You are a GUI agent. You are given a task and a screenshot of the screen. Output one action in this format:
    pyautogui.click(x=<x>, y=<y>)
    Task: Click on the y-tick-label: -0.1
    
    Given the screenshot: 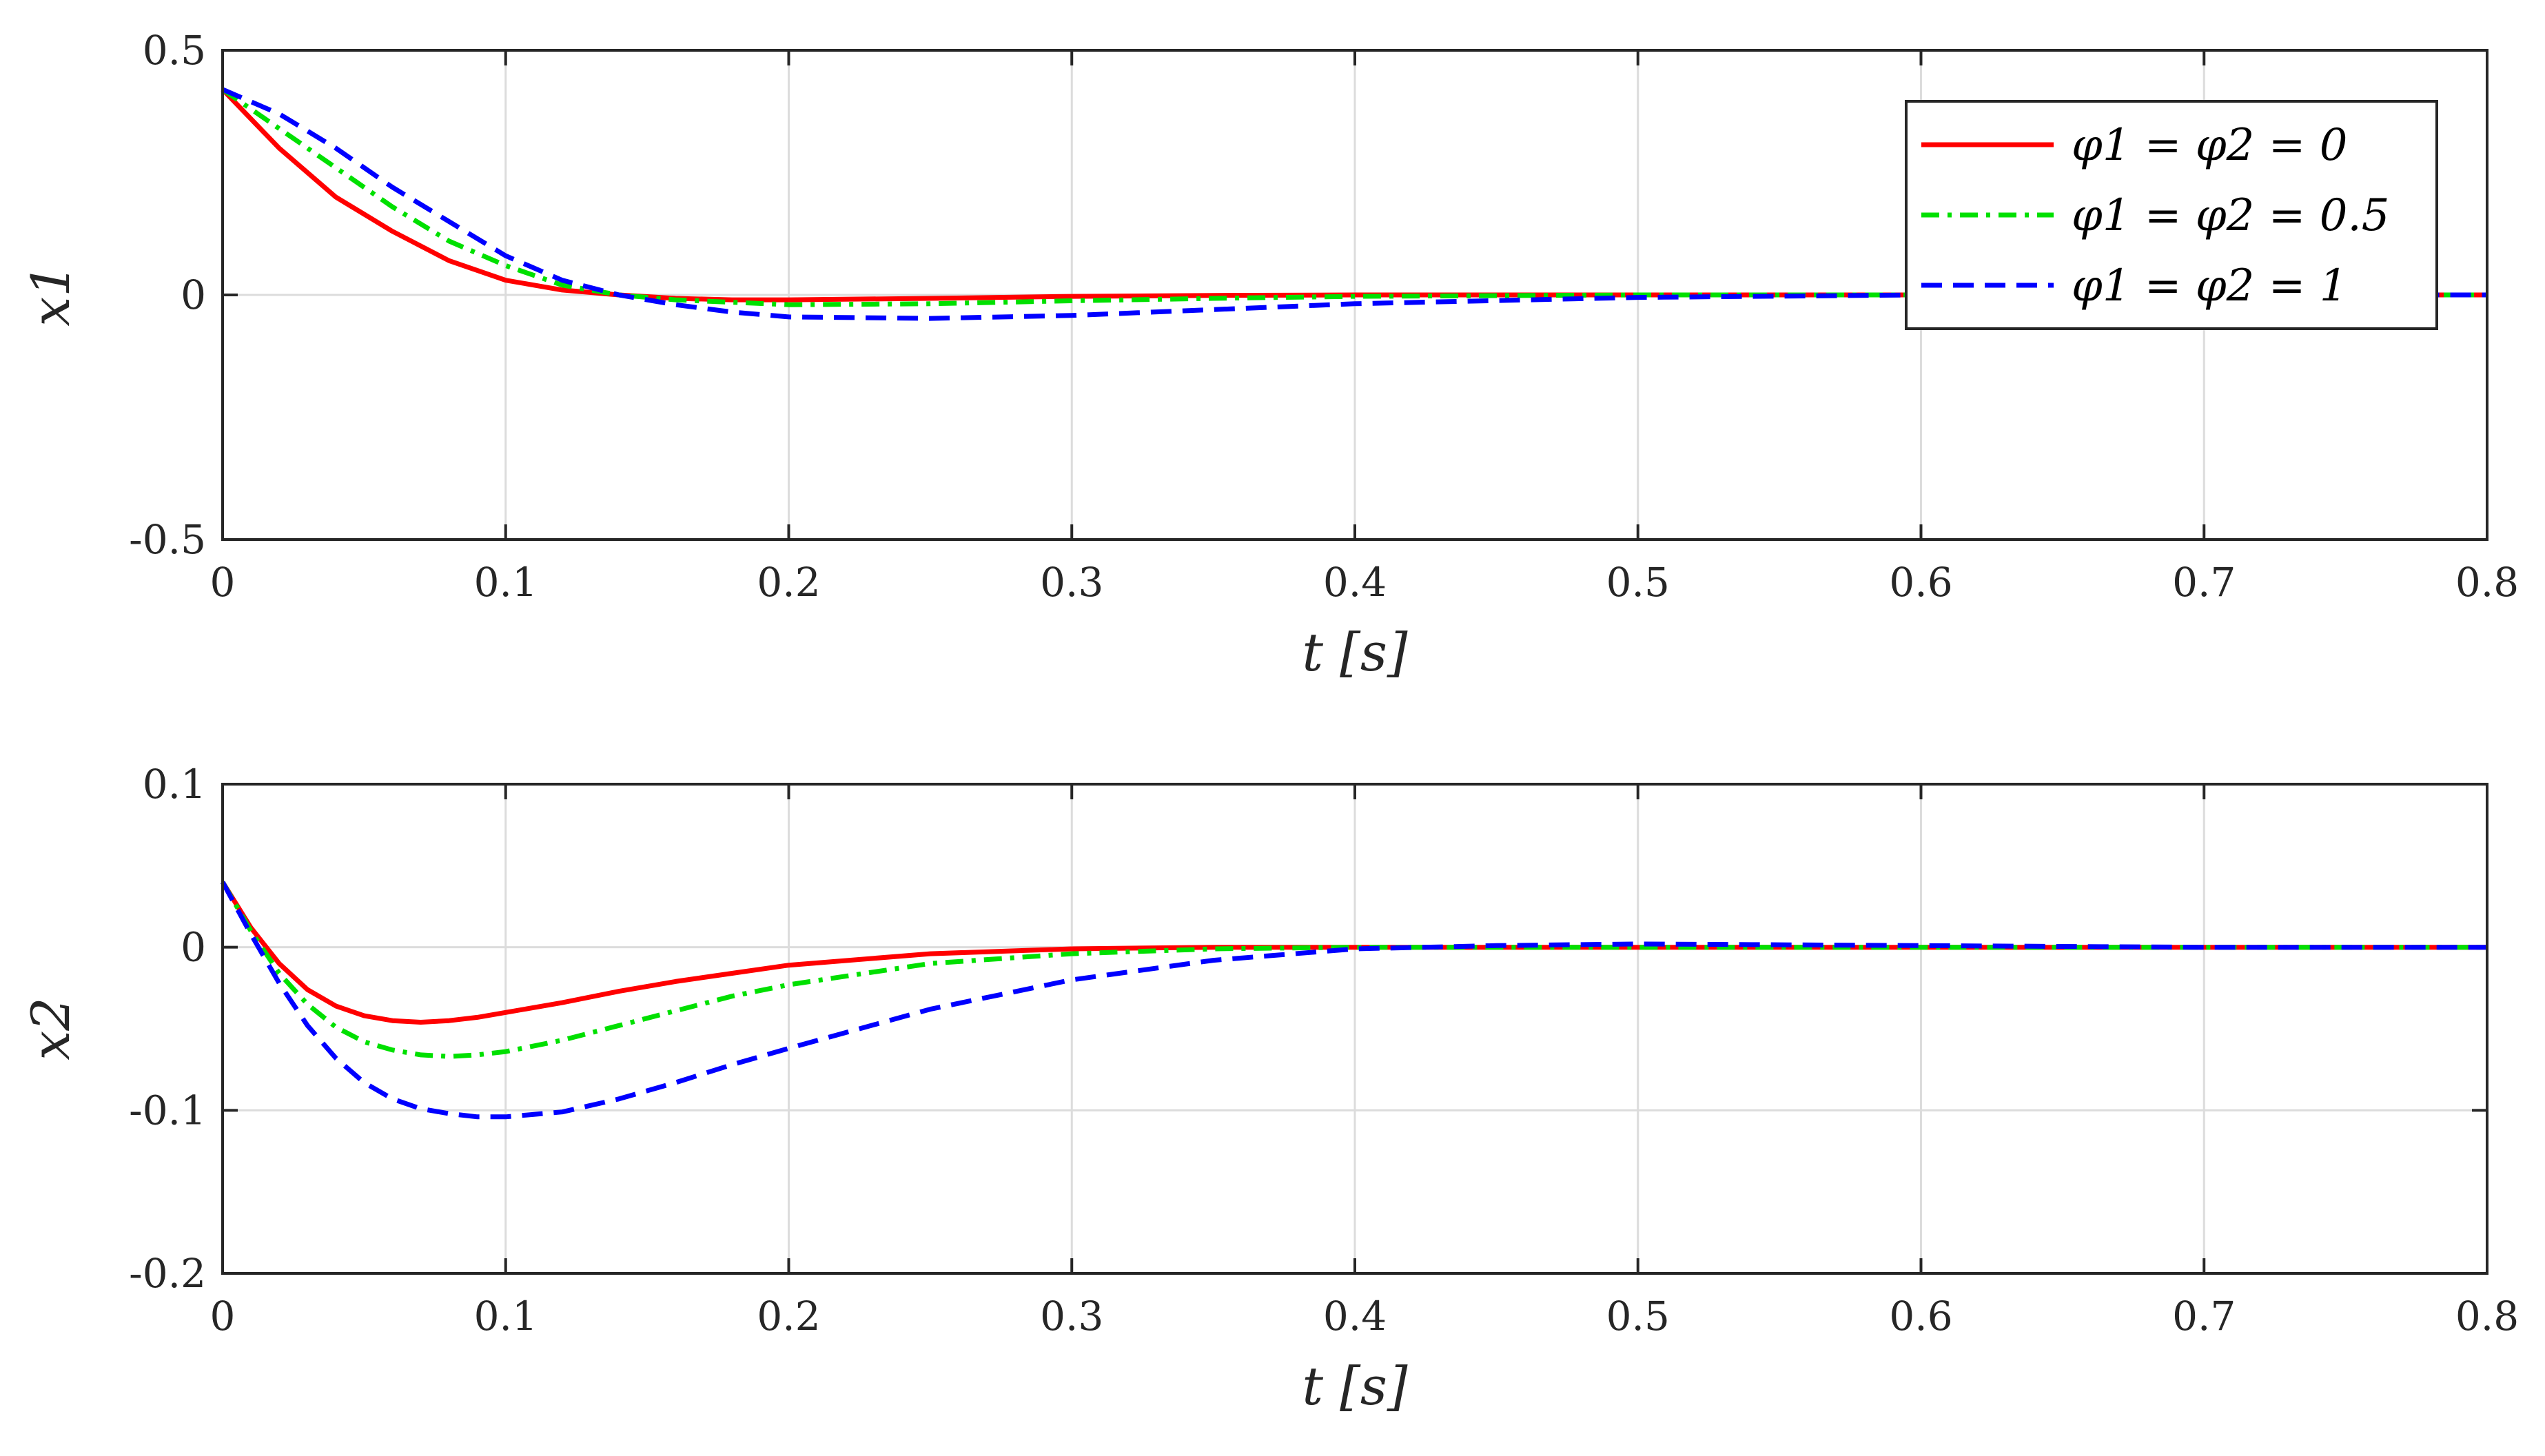 What is the action you would take?
    pyautogui.click(x=167, y=1110)
    